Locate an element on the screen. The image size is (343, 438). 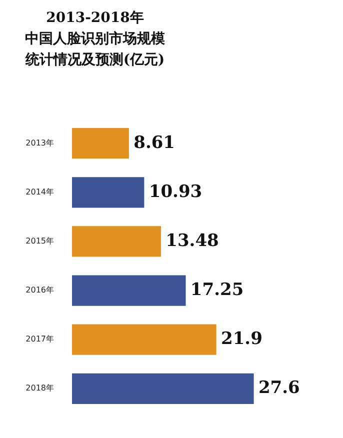
y-tick-label: 2013年 is located at coordinates (40, 143).